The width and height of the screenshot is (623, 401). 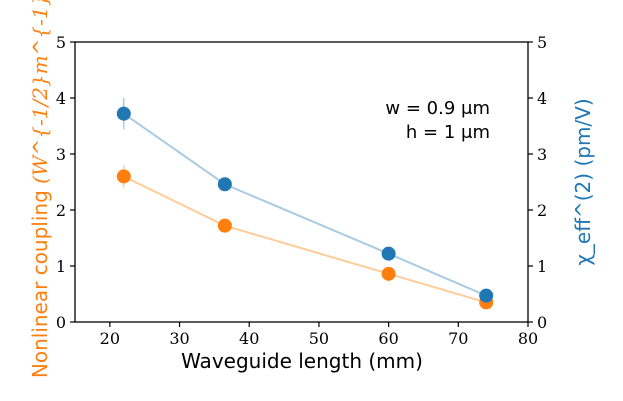 I want to click on y-axis-left-title: Nonlinear coupling (W^{-1/2}m^{-1}), so click(x=40, y=189).